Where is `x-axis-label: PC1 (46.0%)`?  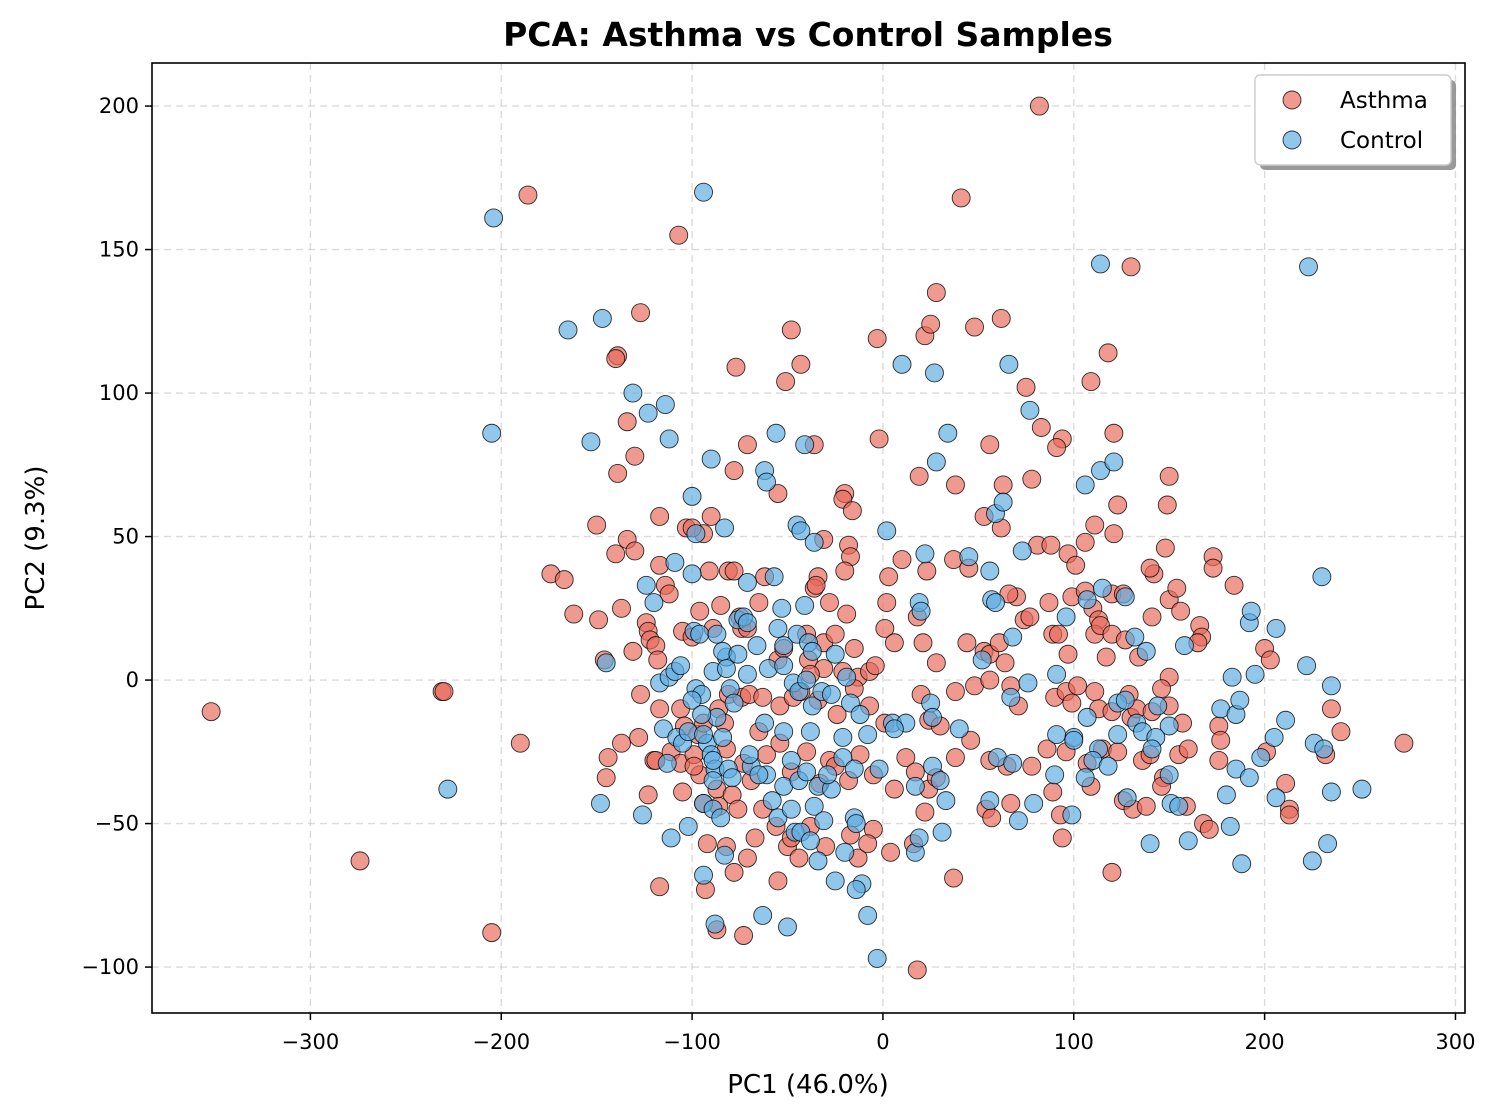
x-axis-label: PC1 (46.0%) is located at coordinates (808, 1085).